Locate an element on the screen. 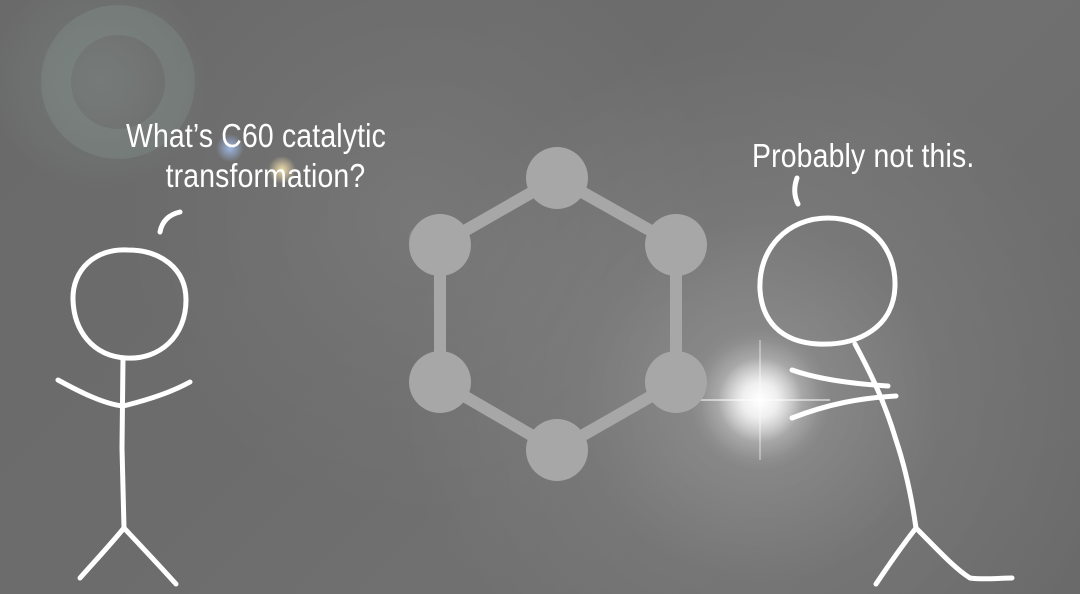 The width and height of the screenshot is (1080, 594). left-speech-line1: What’s C60 catalytic is located at coordinates (256, 135).